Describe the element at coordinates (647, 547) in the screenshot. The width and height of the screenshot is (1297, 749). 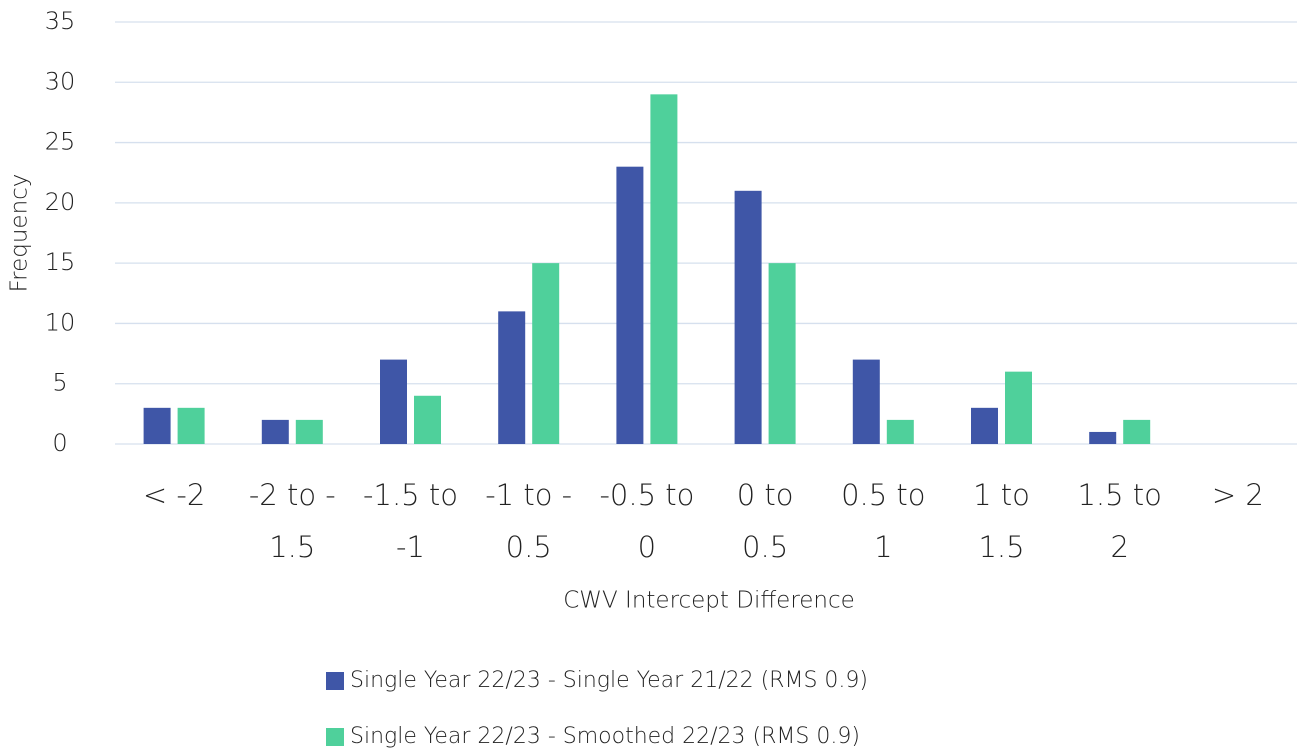
I see `x-tick-label: 0` at that location.